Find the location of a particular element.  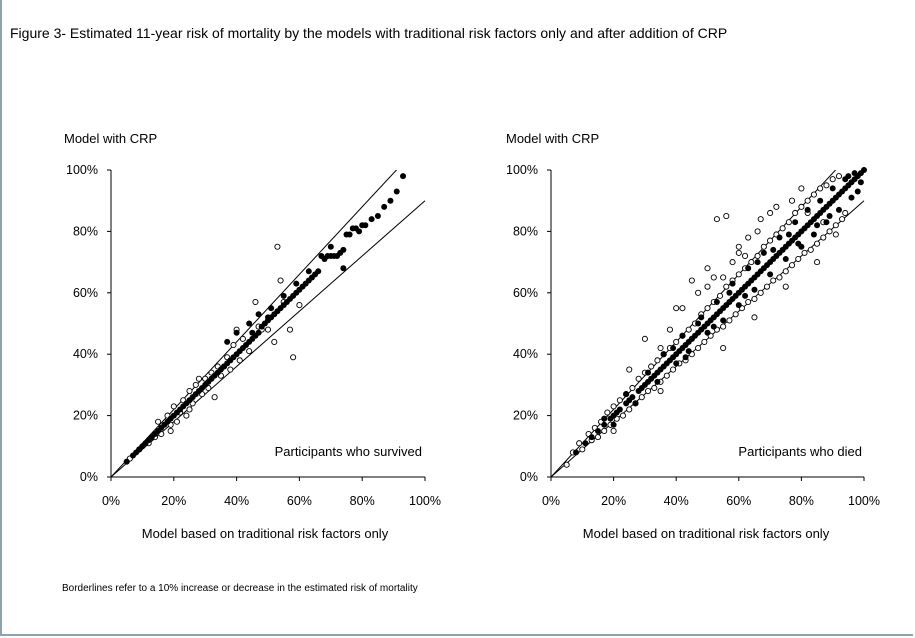

y-tick-label: 100% is located at coordinates (82, 170).